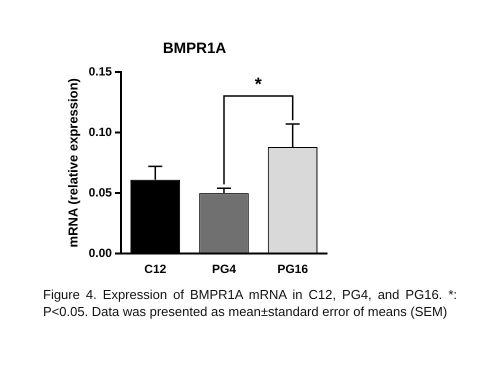 The image size is (497, 371). I want to click on y-tick-label: 0.10, so click(100, 131).